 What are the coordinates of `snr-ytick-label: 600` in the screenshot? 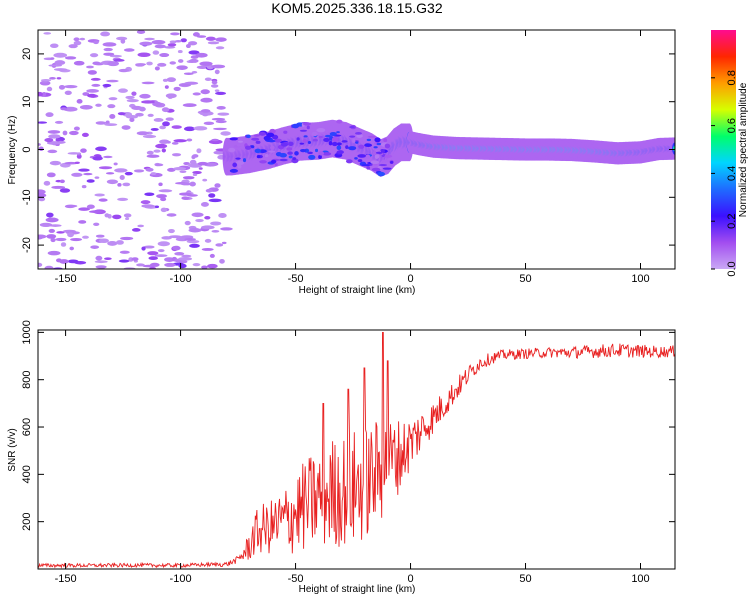 It's located at (27, 427).